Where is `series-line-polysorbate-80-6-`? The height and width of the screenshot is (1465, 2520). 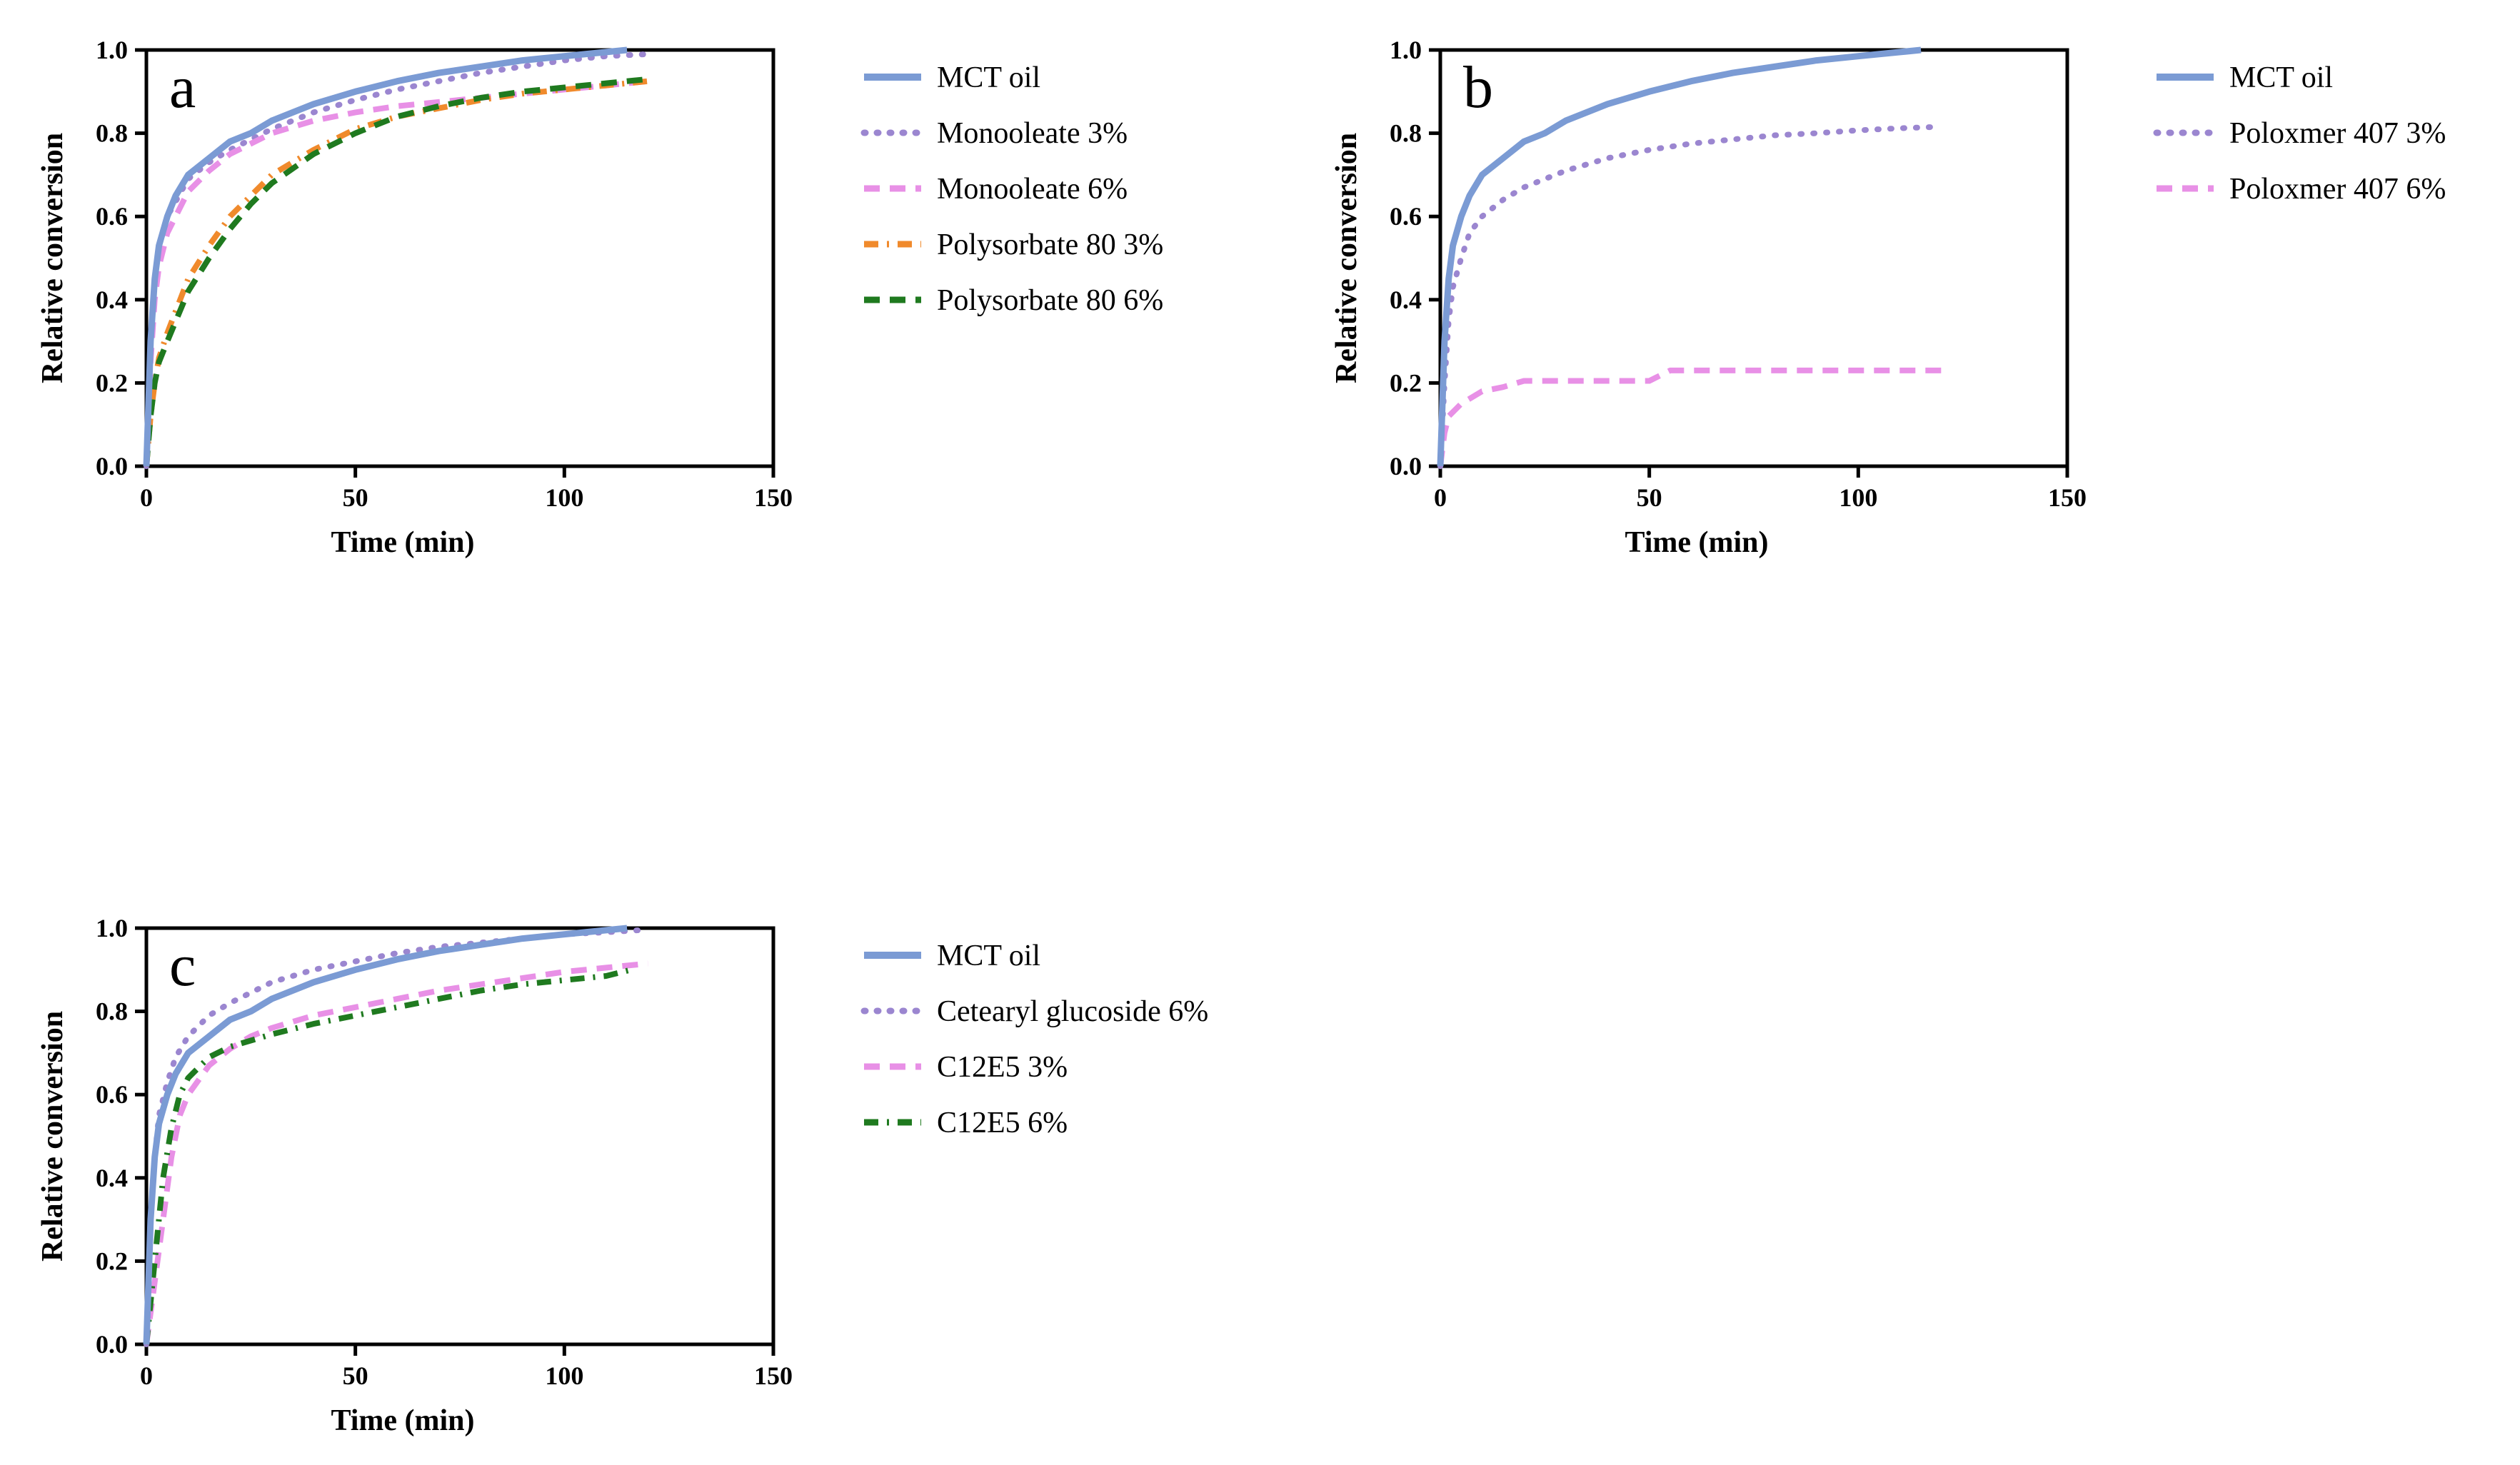
series-line-polysorbate-80-6- is located at coordinates (396, 271).